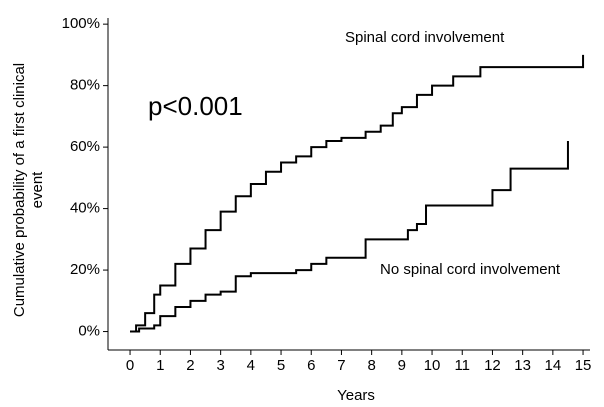 The width and height of the screenshot is (604, 407). I want to click on x-tick-label: 15, so click(583, 365).